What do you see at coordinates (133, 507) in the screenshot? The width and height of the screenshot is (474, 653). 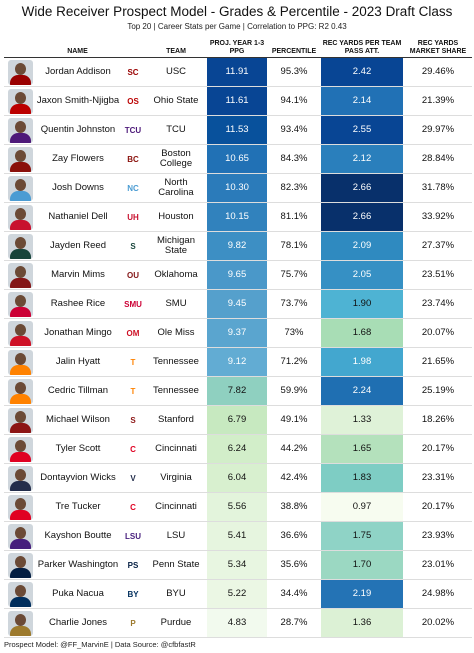 I see `team-logo-icon: C` at bounding box center [133, 507].